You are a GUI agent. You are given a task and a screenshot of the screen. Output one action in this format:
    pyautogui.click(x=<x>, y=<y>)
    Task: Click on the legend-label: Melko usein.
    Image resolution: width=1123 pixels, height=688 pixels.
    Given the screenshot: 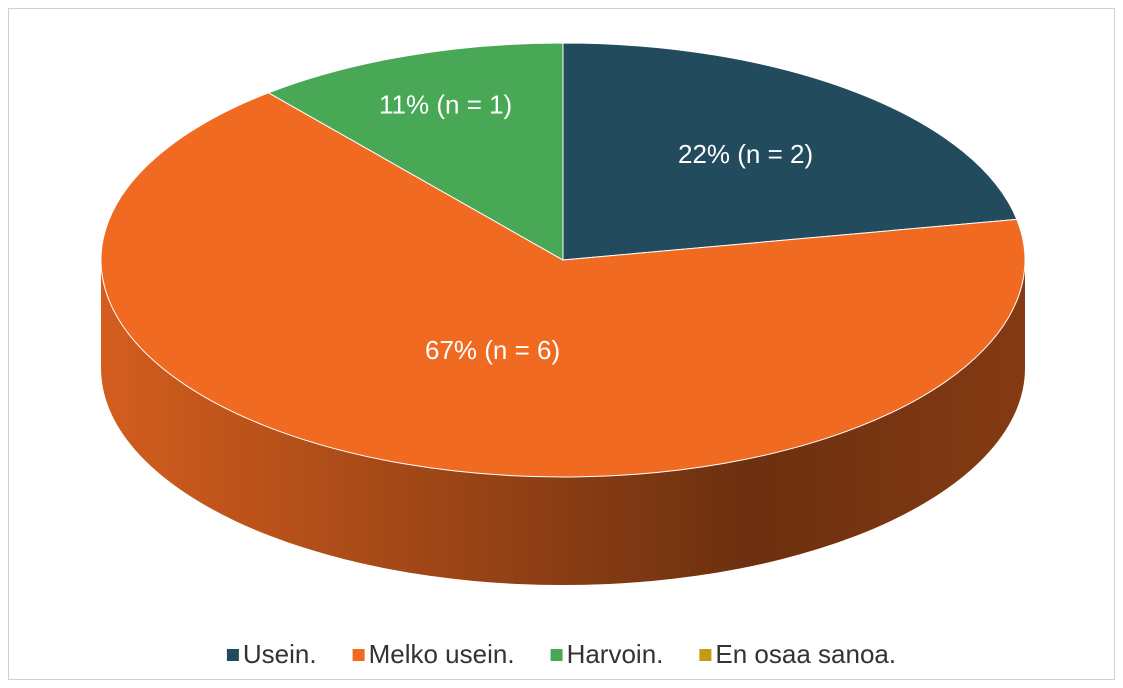 What is the action you would take?
    pyautogui.click(x=442, y=654)
    